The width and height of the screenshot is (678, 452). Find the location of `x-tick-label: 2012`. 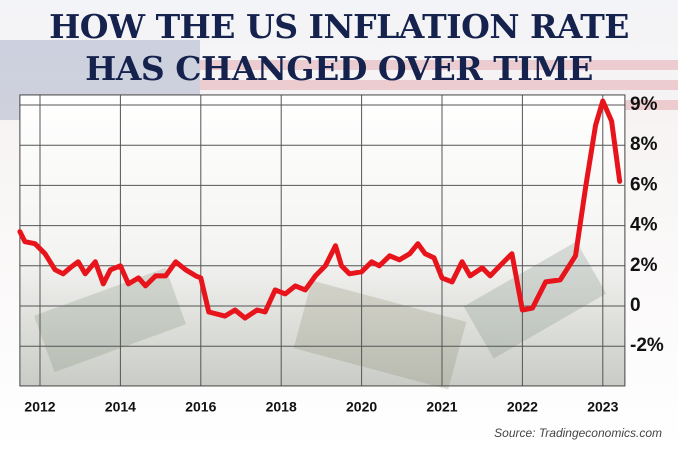

x-tick-label: 2012 is located at coordinates (39, 407).